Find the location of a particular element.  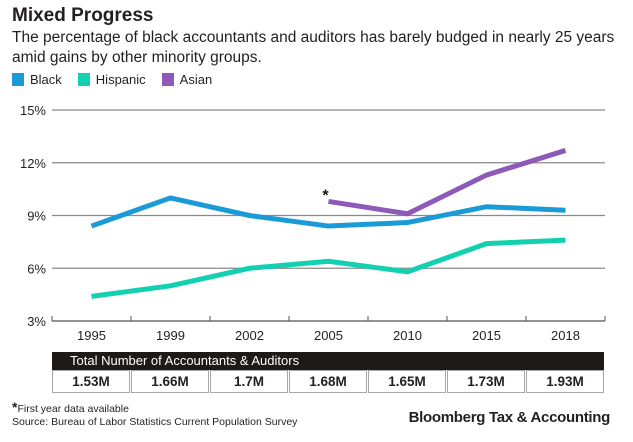

legend-swatch-black is located at coordinates (18, 79).